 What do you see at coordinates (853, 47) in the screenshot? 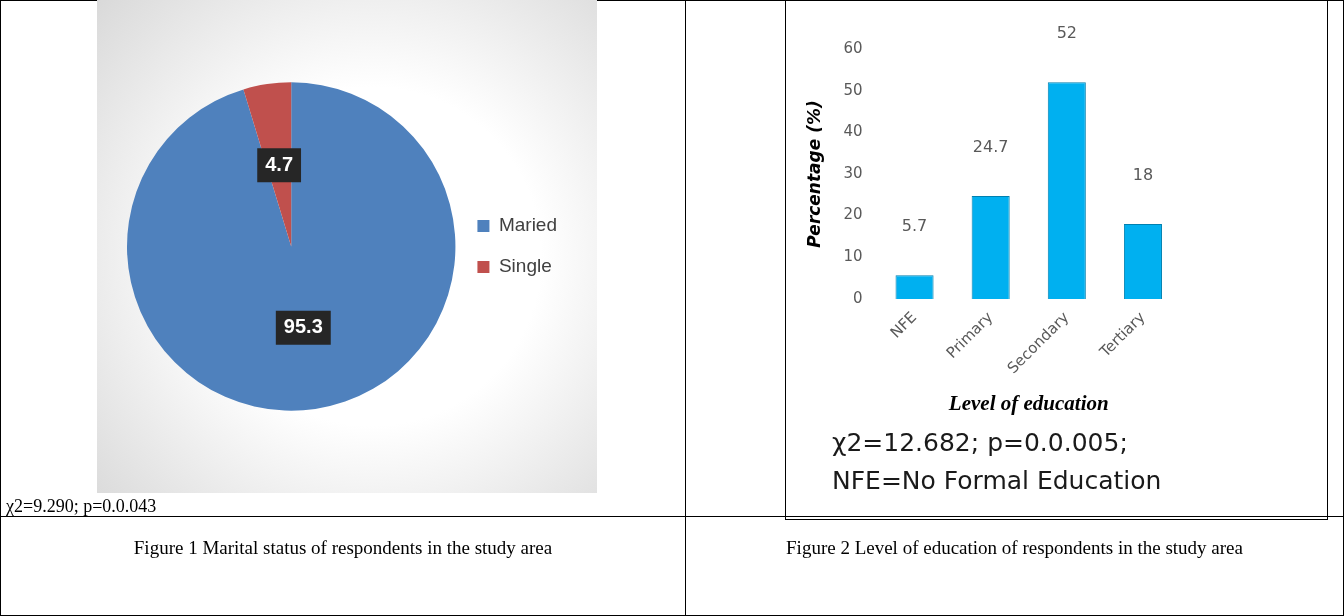
I see `y-tick-label: 60` at bounding box center [853, 47].